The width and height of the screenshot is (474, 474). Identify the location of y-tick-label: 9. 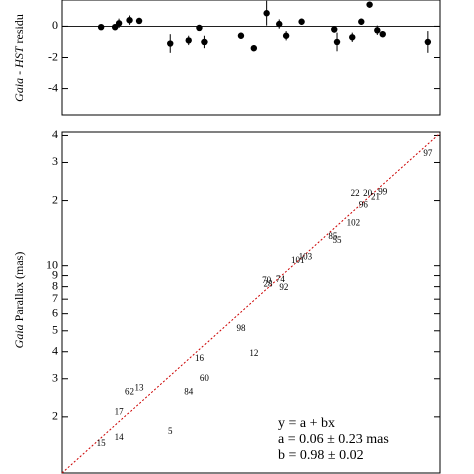
(55, 274).